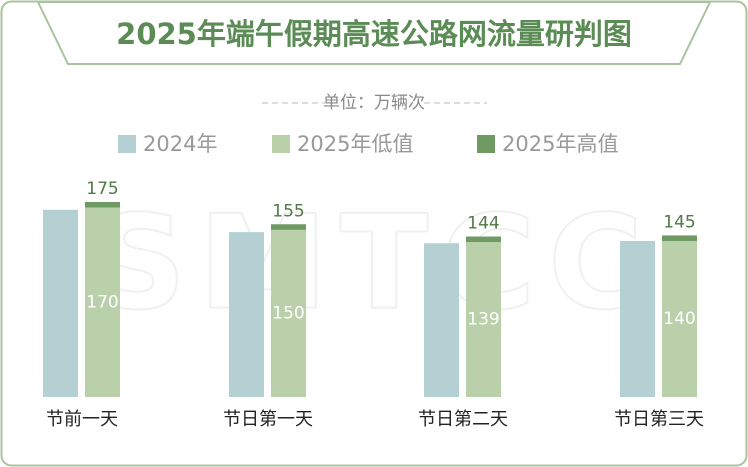 The width and height of the screenshot is (748, 467). I want to click on legend-label: 2025年高值, so click(560, 144).